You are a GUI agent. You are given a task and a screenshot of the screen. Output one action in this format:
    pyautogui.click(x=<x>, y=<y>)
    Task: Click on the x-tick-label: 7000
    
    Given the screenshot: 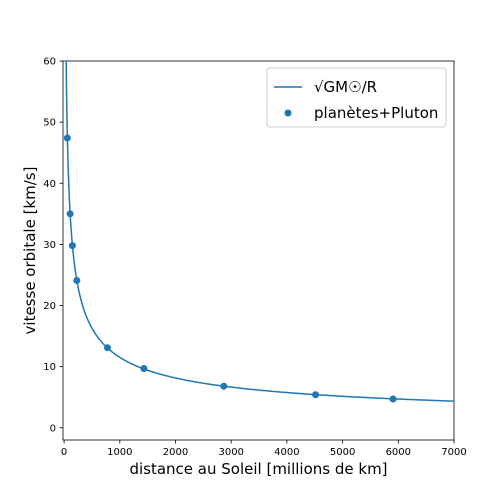 What is the action you would take?
    pyautogui.click(x=453, y=452)
    